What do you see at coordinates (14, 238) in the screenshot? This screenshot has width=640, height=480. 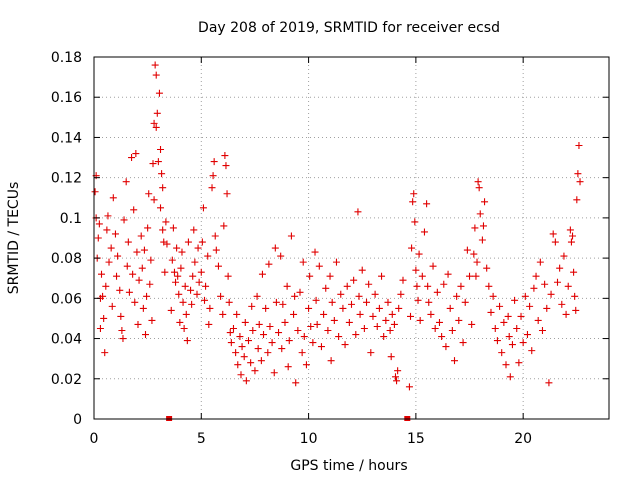 I see `y-axis-label: SRMTID / TECUs` at bounding box center [14, 238].